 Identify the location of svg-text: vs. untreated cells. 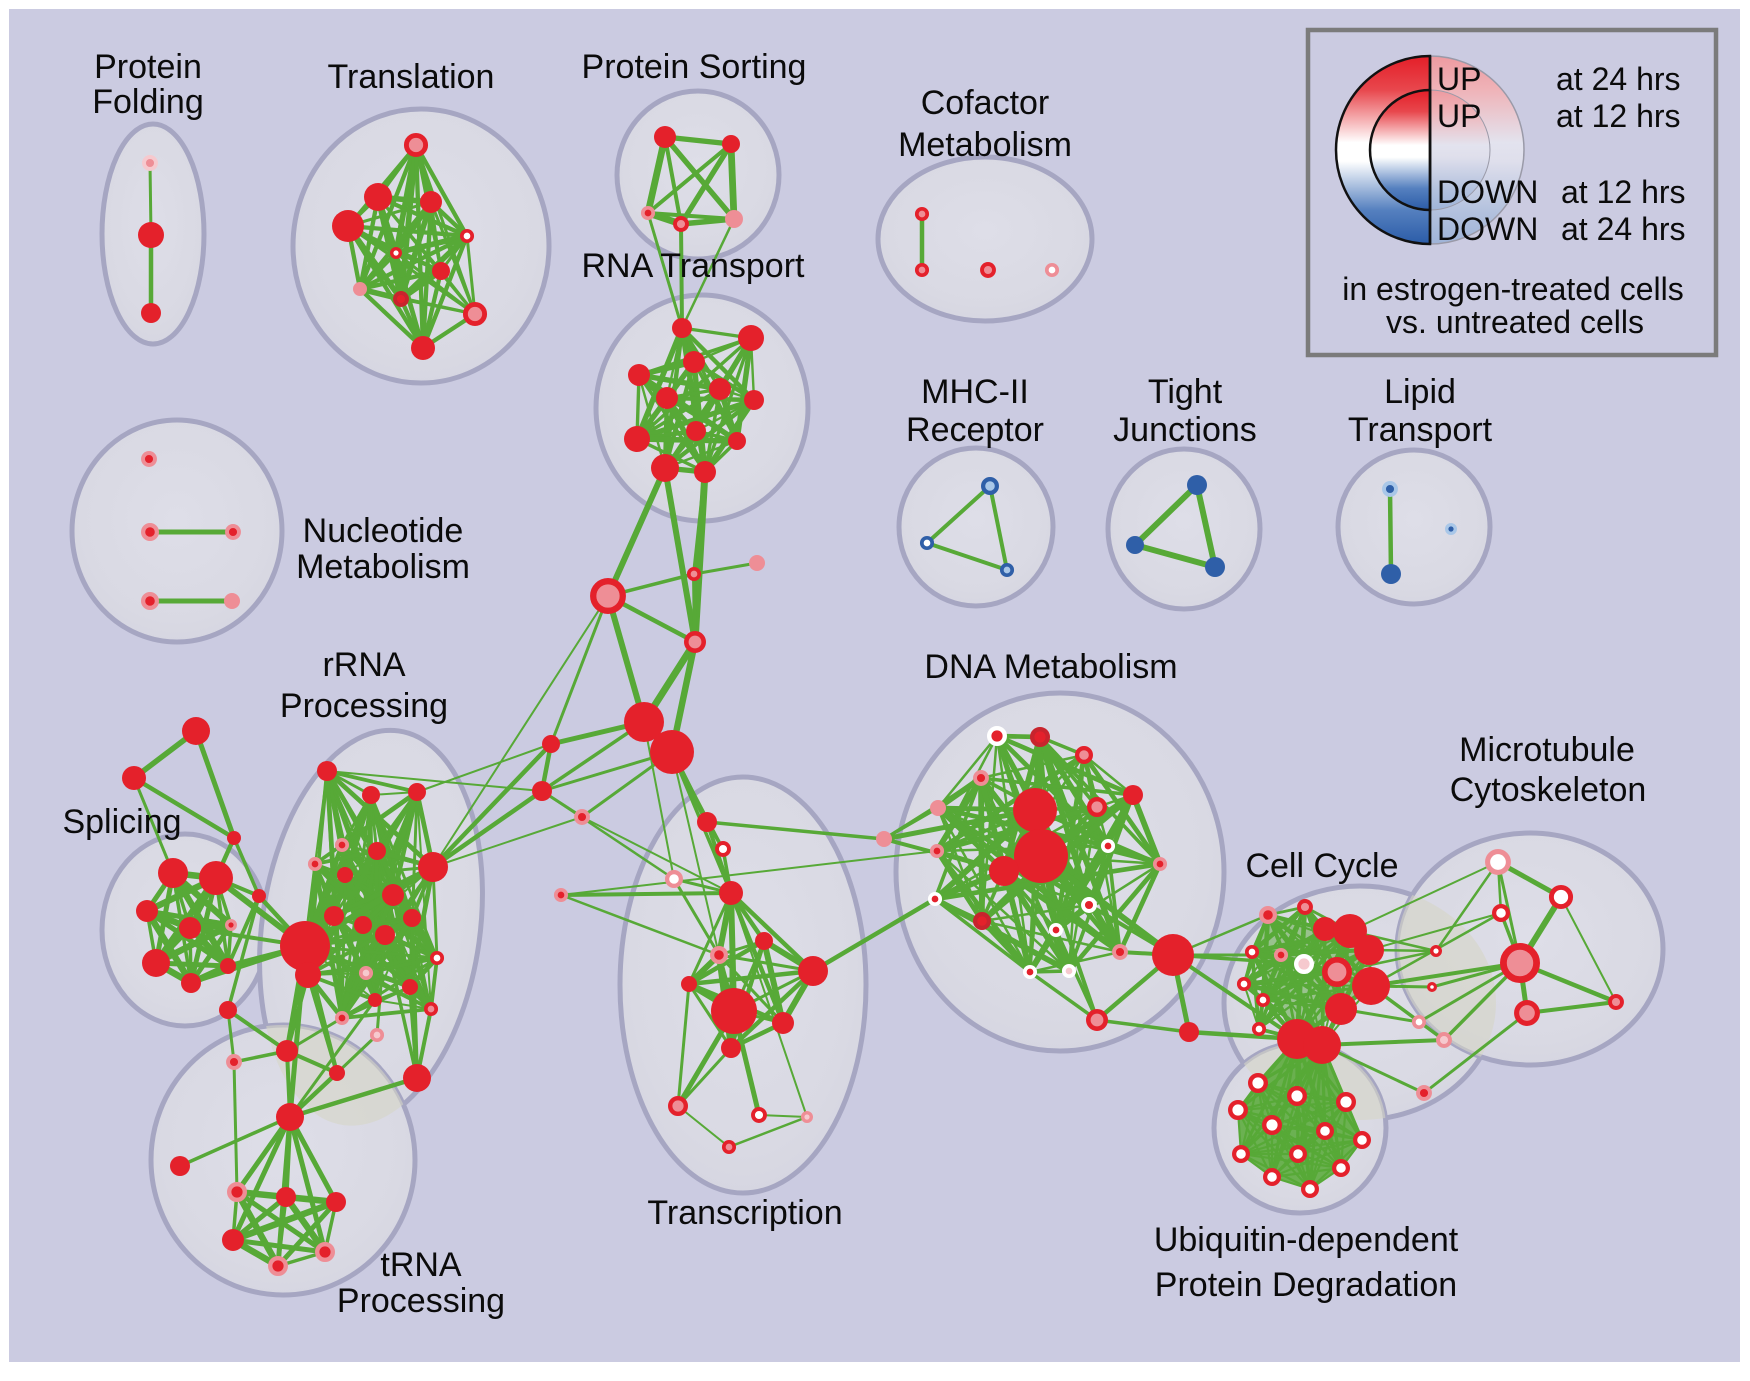
(1515, 322).